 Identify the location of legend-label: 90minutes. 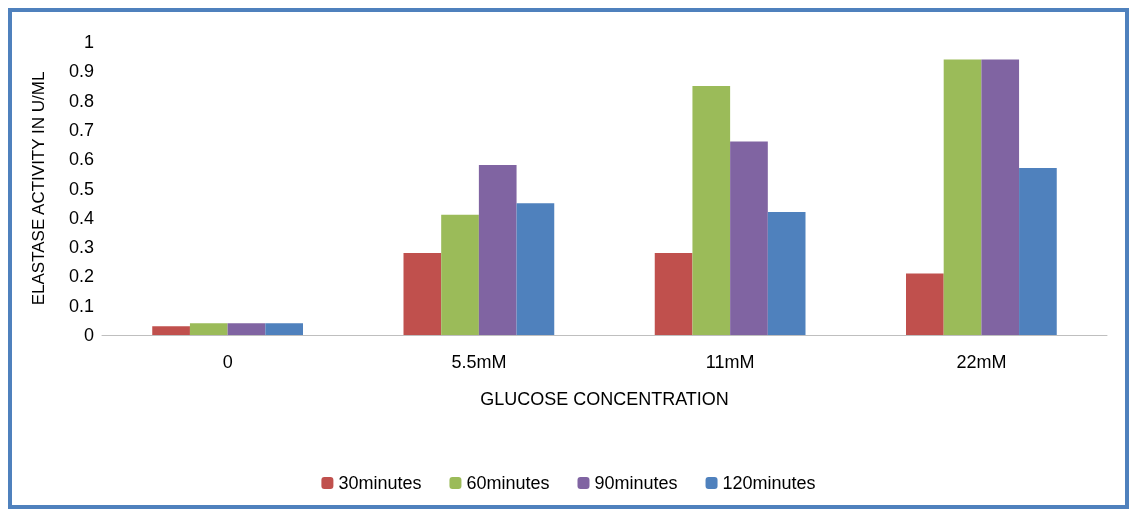
(636, 483).